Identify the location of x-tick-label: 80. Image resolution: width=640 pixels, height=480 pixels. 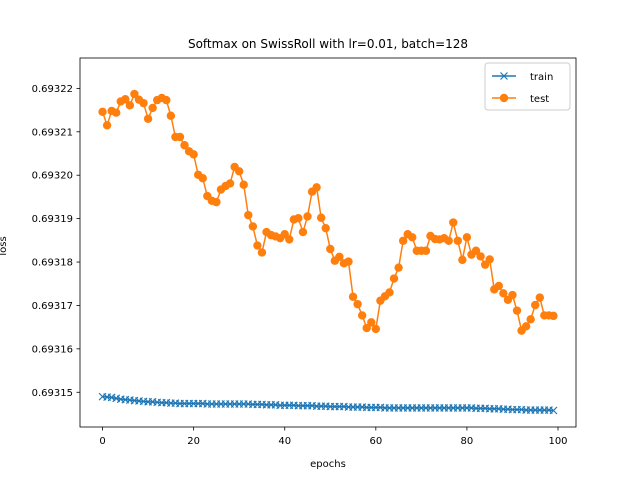
(467, 441).